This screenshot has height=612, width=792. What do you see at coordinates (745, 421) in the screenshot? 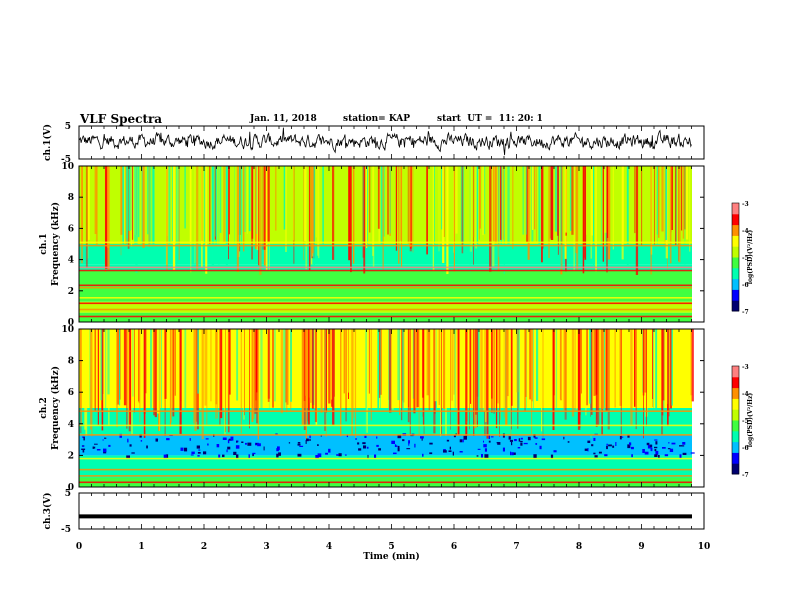
I see `colorbar-tick-label: -5` at bounding box center [745, 421].